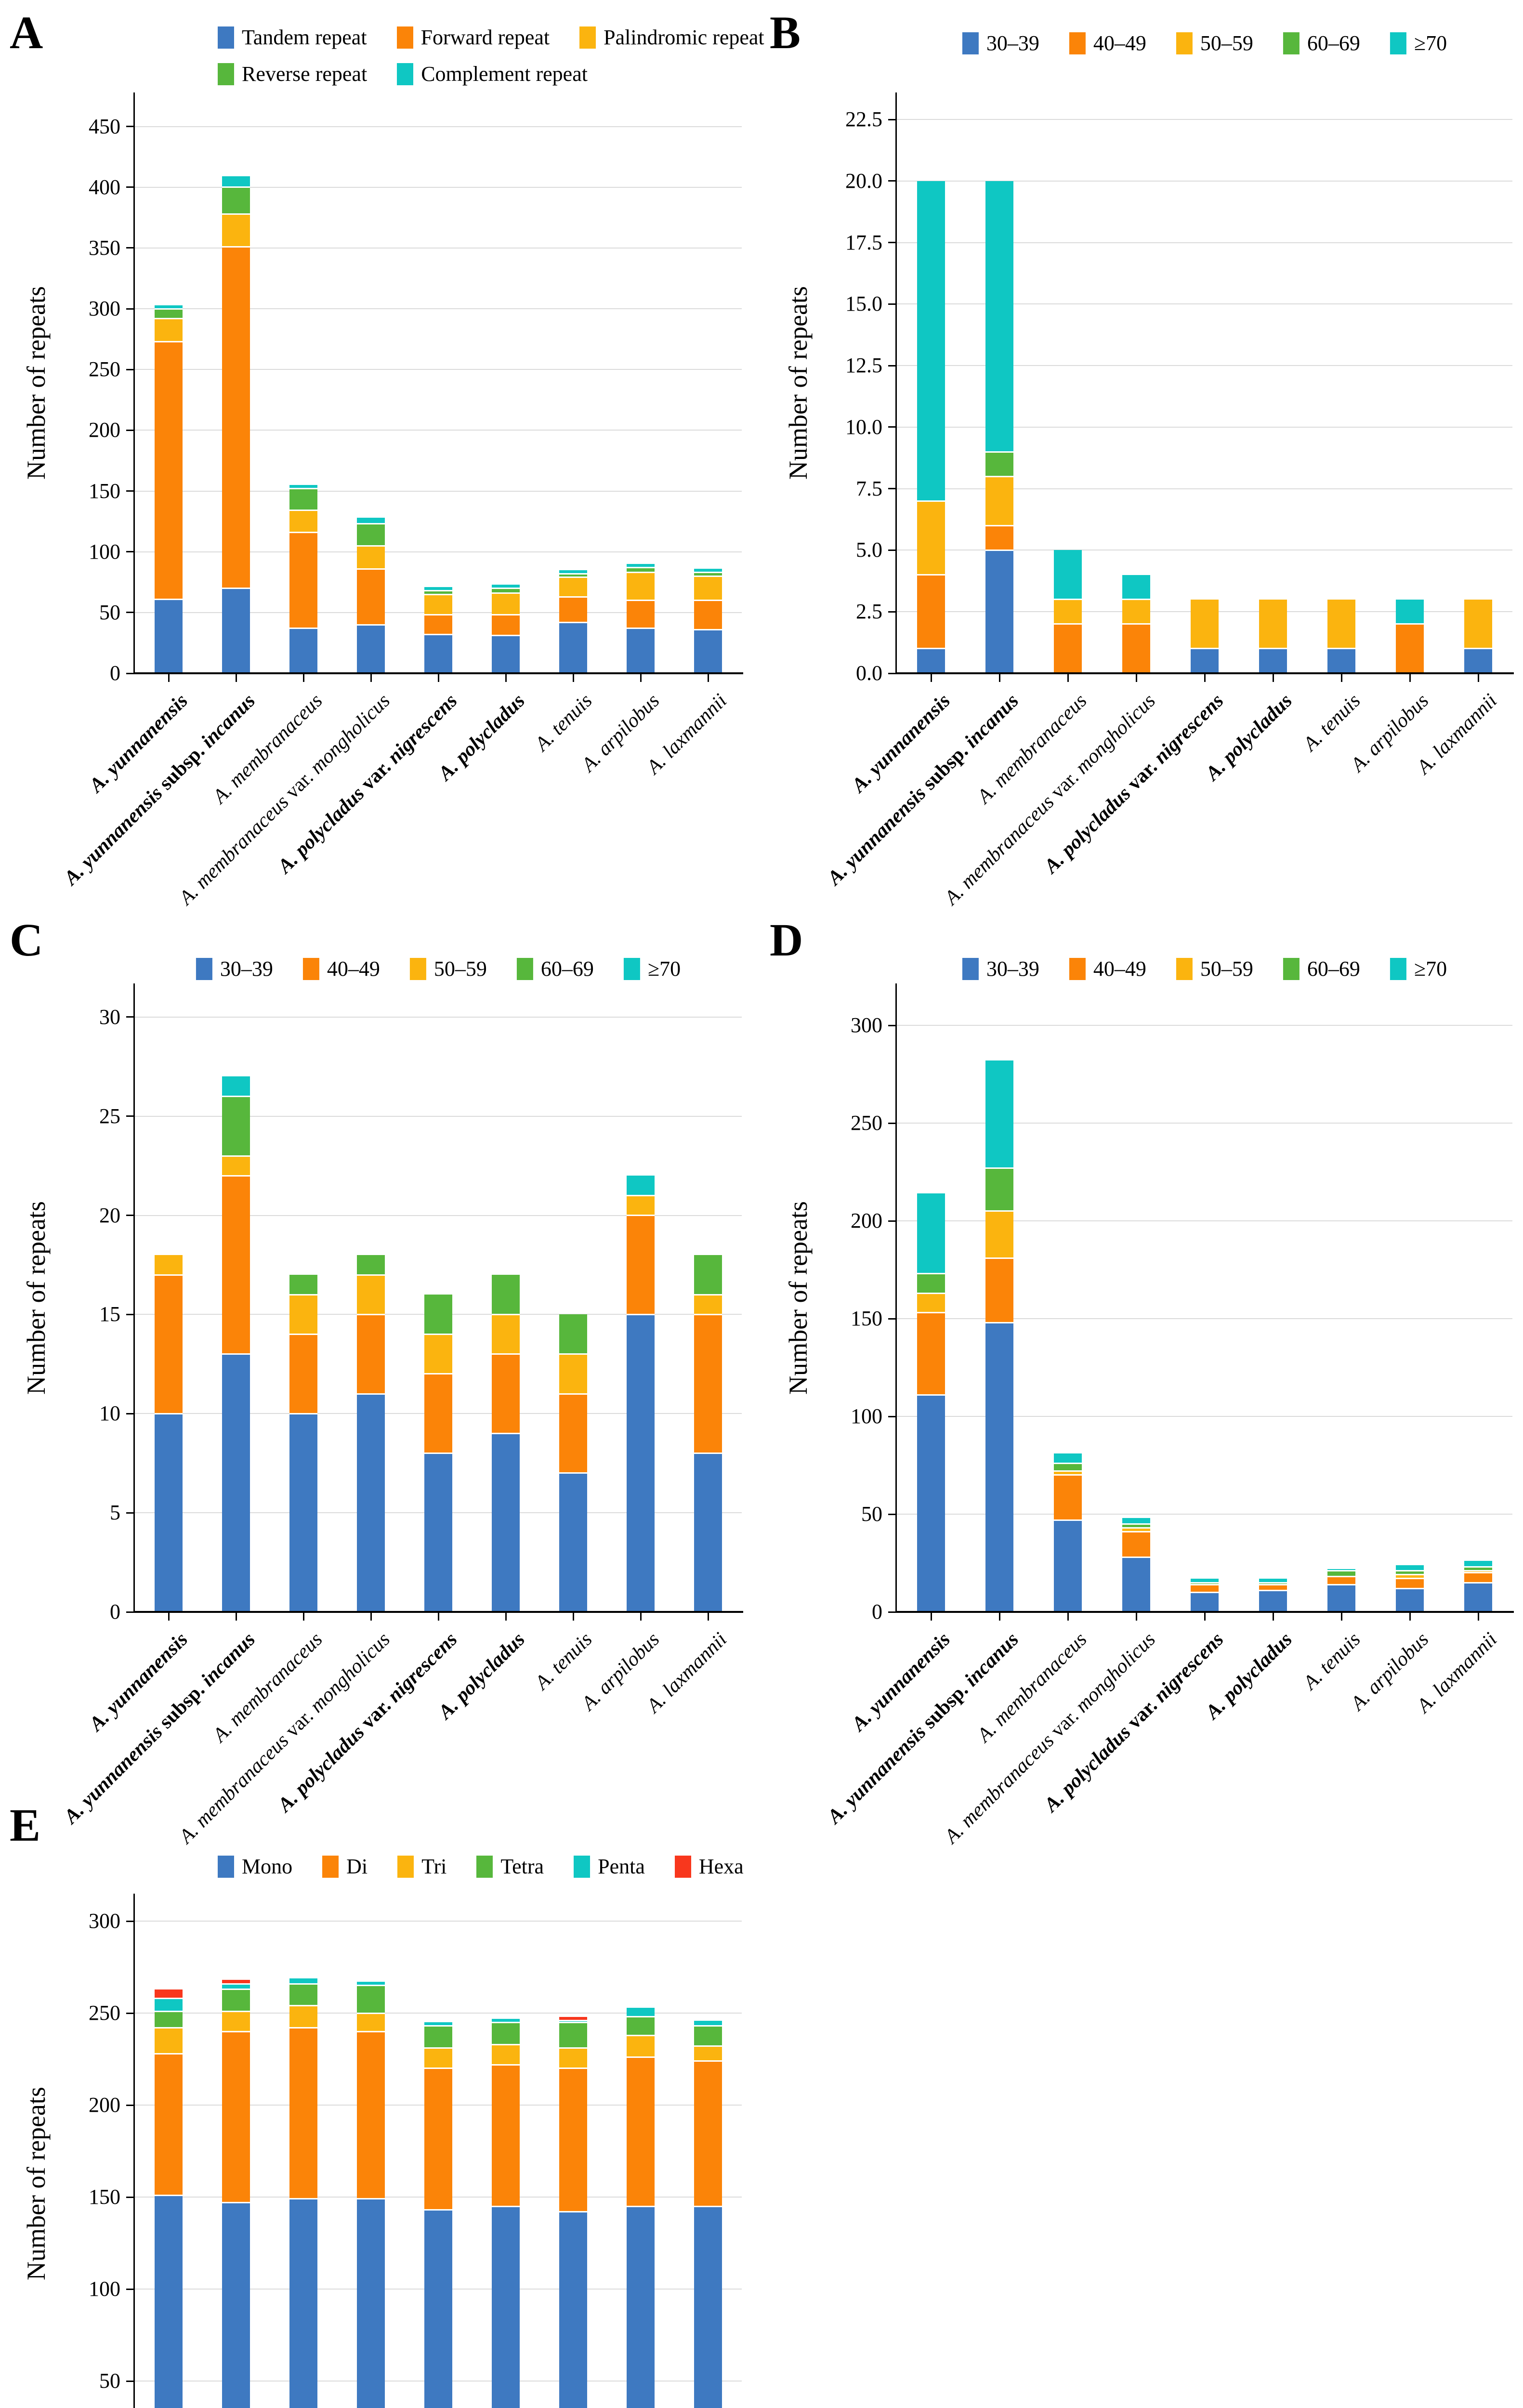  What do you see at coordinates (869, 550) in the screenshot?
I see `y-axis-tick-label: 5.0` at bounding box center [869, 550].